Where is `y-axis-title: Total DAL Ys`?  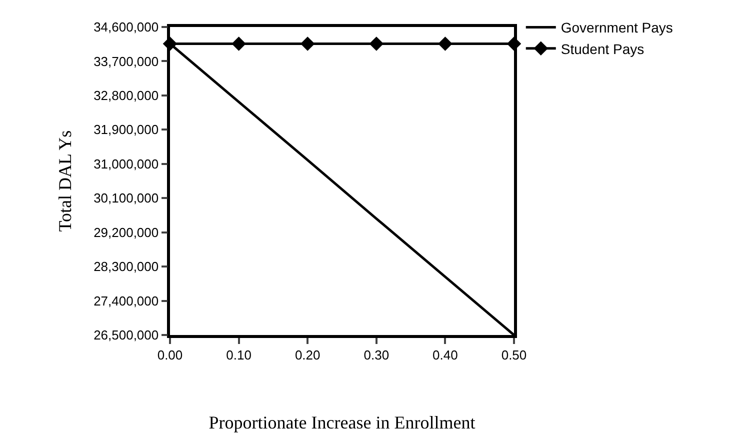 y-axis-title: Total DAL Ys is located at coordinates (64, 181).